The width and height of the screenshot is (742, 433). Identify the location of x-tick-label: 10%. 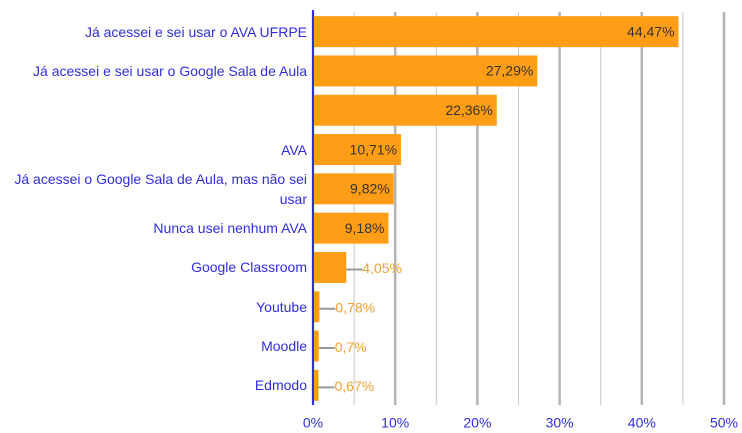
(395, 423).